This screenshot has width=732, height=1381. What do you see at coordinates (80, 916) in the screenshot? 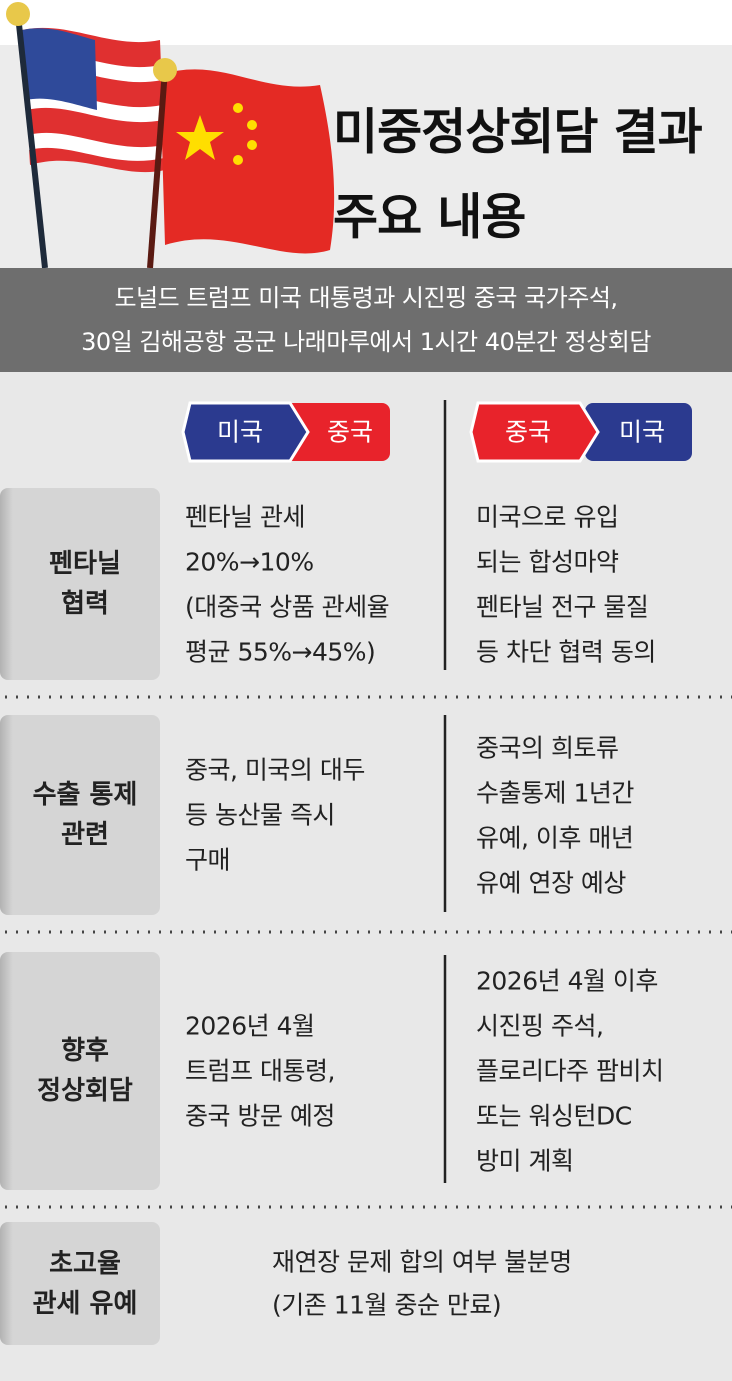
I see `label-boxes` at bounding box center [80, 916].